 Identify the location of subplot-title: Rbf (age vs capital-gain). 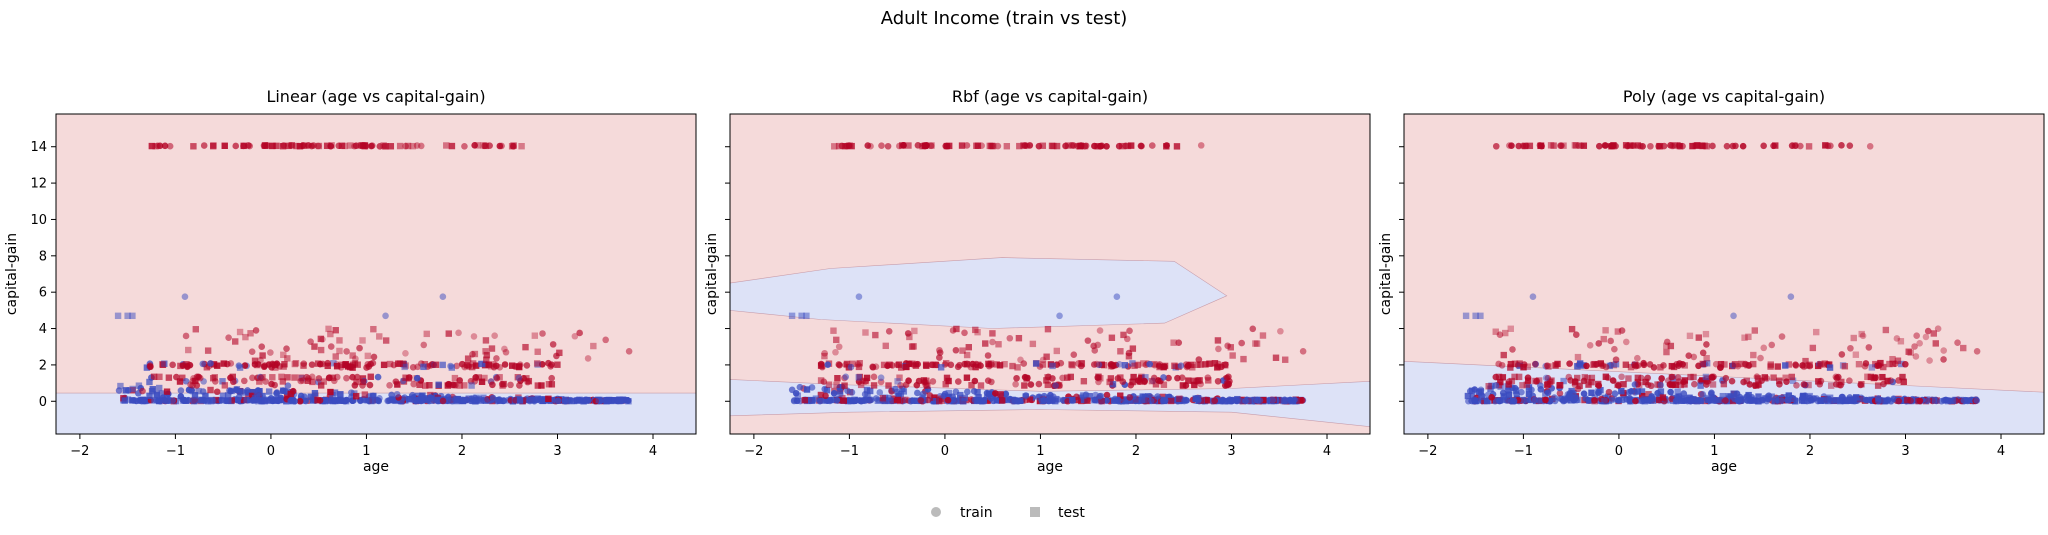
(1050, 96).